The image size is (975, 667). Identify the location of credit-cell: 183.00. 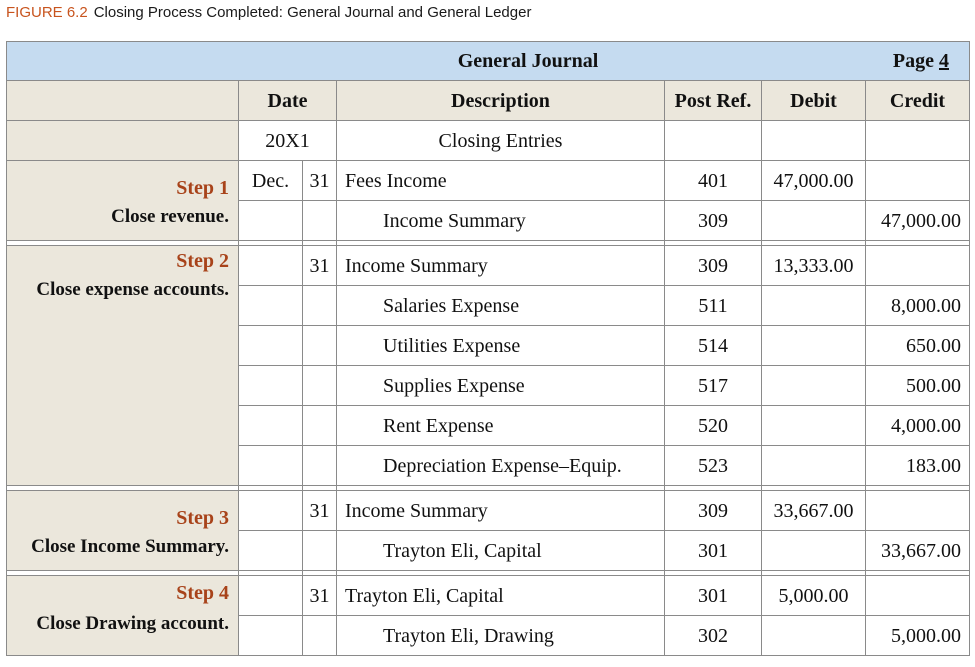
(917, 465).